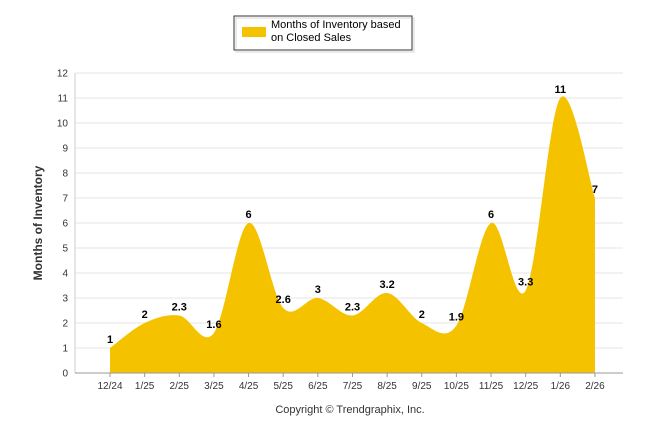 The image size is (646, 434). Describe the element at coordinates (254, 32) in the screenshot. I see `legend-swatch` at that location.